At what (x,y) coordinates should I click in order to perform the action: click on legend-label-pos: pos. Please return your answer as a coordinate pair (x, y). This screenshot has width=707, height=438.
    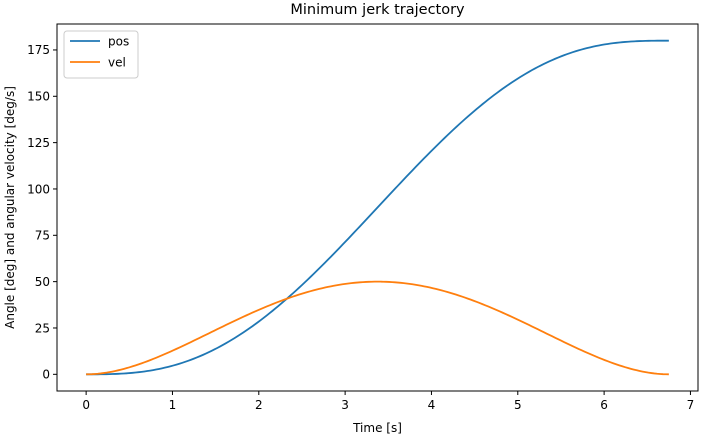
    Looking at the image, I should click on (118, 42).